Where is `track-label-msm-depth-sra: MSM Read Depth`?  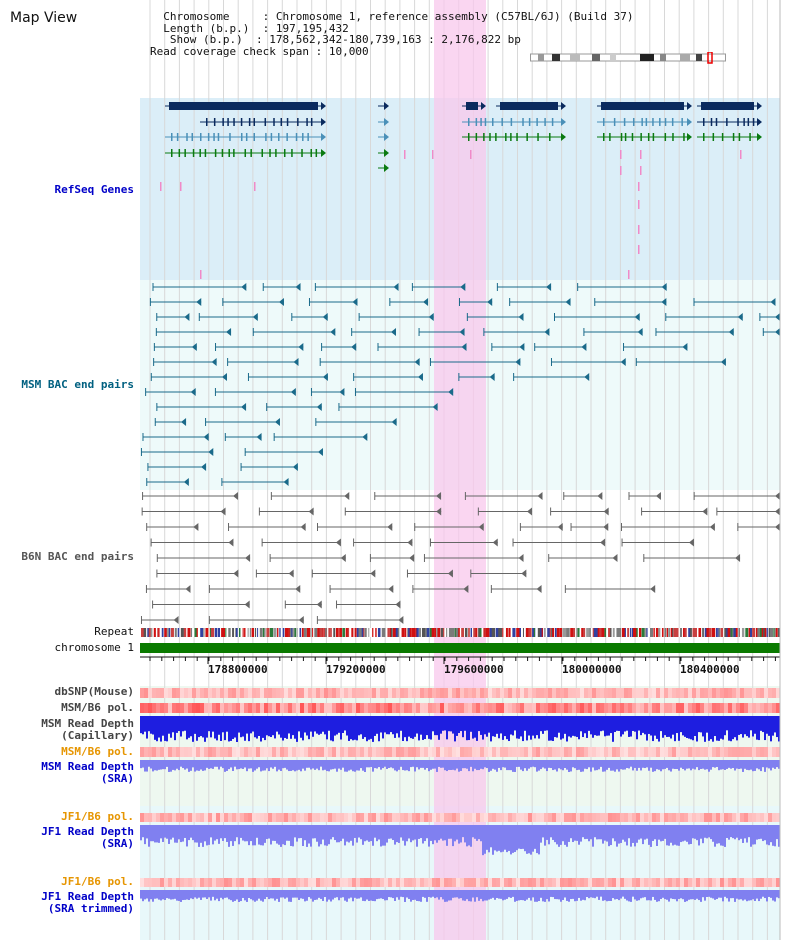 track-label-msm-depth-sra: MSM Read Depth is located at coordinates (87, 766).